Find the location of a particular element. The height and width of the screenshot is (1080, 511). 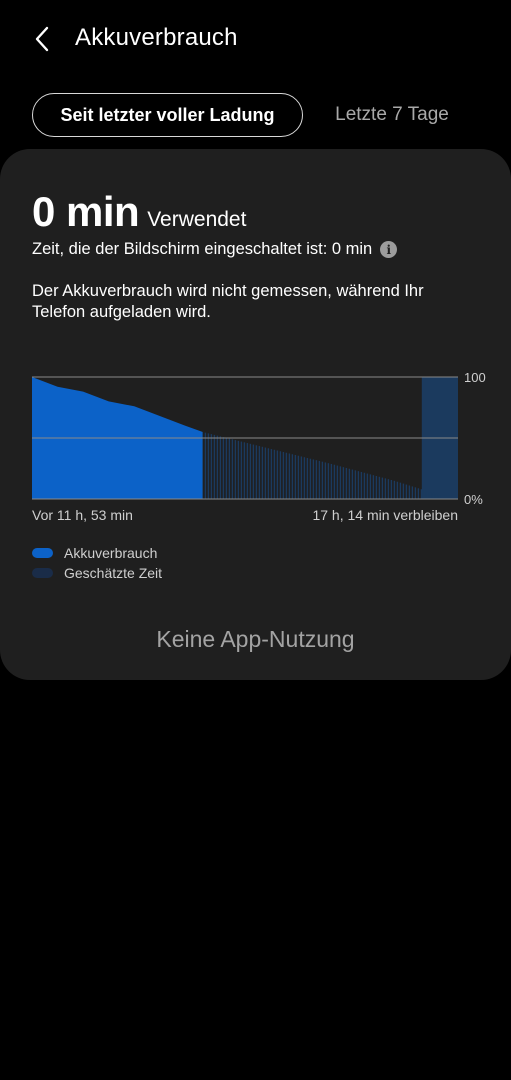

legend-label-estimated-time: Geschätzte Zeit is located at coordinates (113, 573).